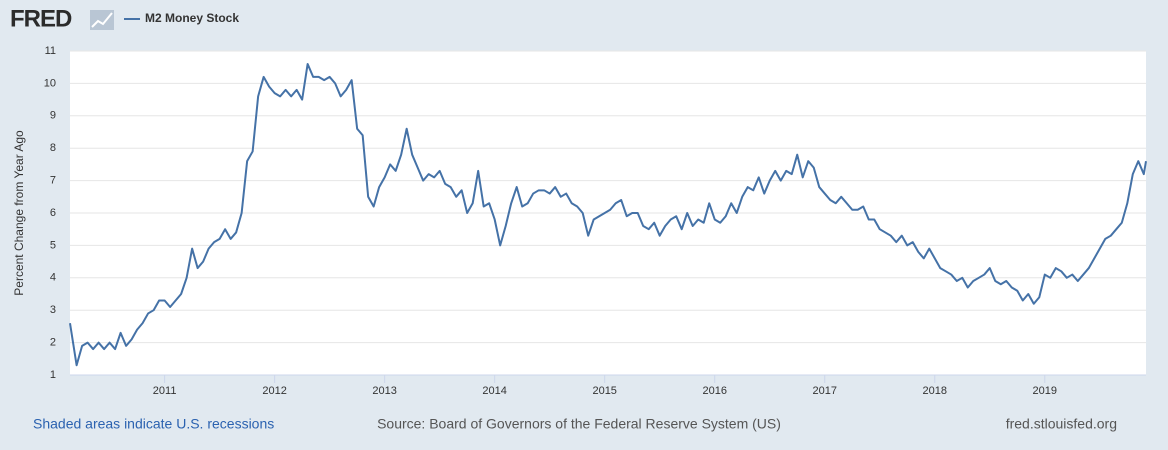  What do you see at coordinates (714, 391) in the screenshot?
I see `x-tick-label: 2016` at bounding box center [714, 391].